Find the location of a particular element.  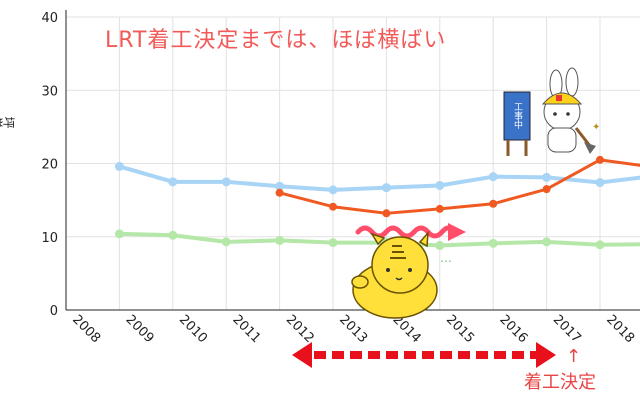

y-axis-label: 坪単価 万円/坪 is located at coordinates (7, 122).